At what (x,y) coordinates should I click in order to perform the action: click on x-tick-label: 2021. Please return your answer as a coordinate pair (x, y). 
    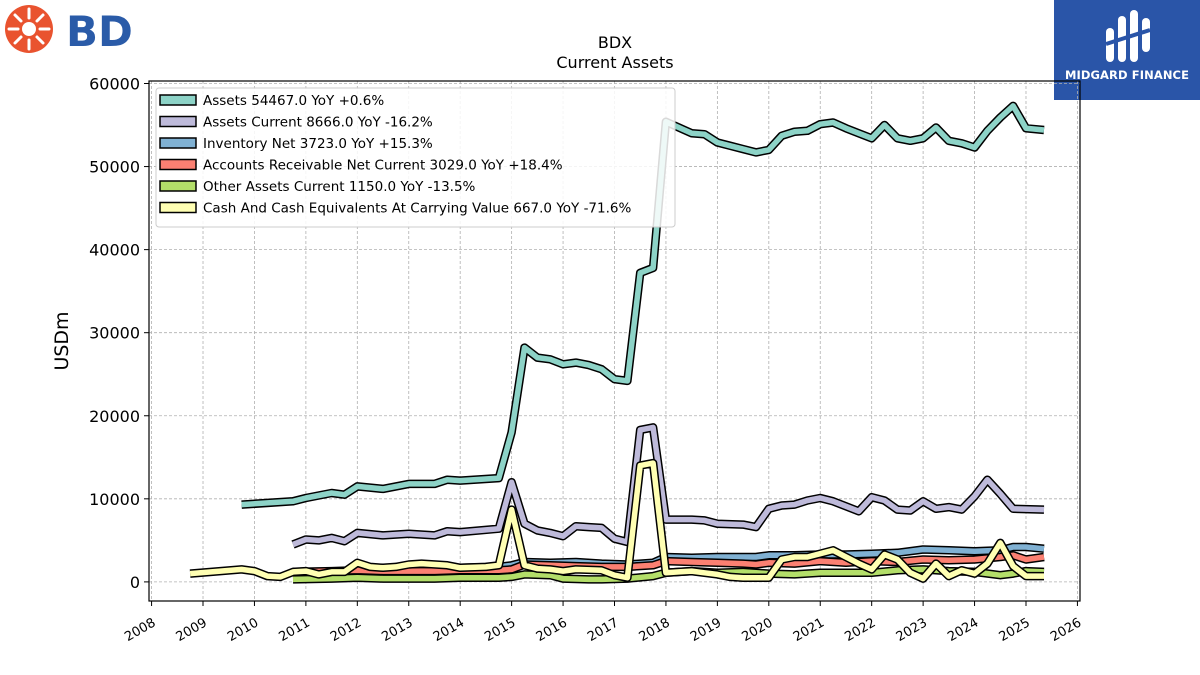
    Looking at the image, I should click on (809, 630).